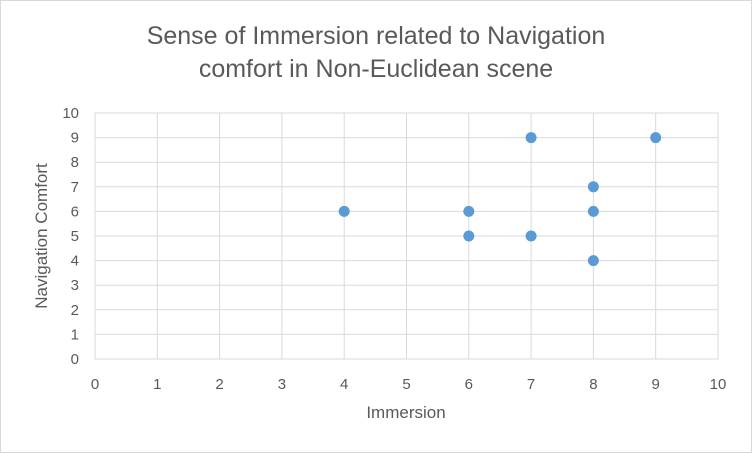 This screenshot has width=752, height=453. I want to click on x-tick-label: 5, so click(406, 384).